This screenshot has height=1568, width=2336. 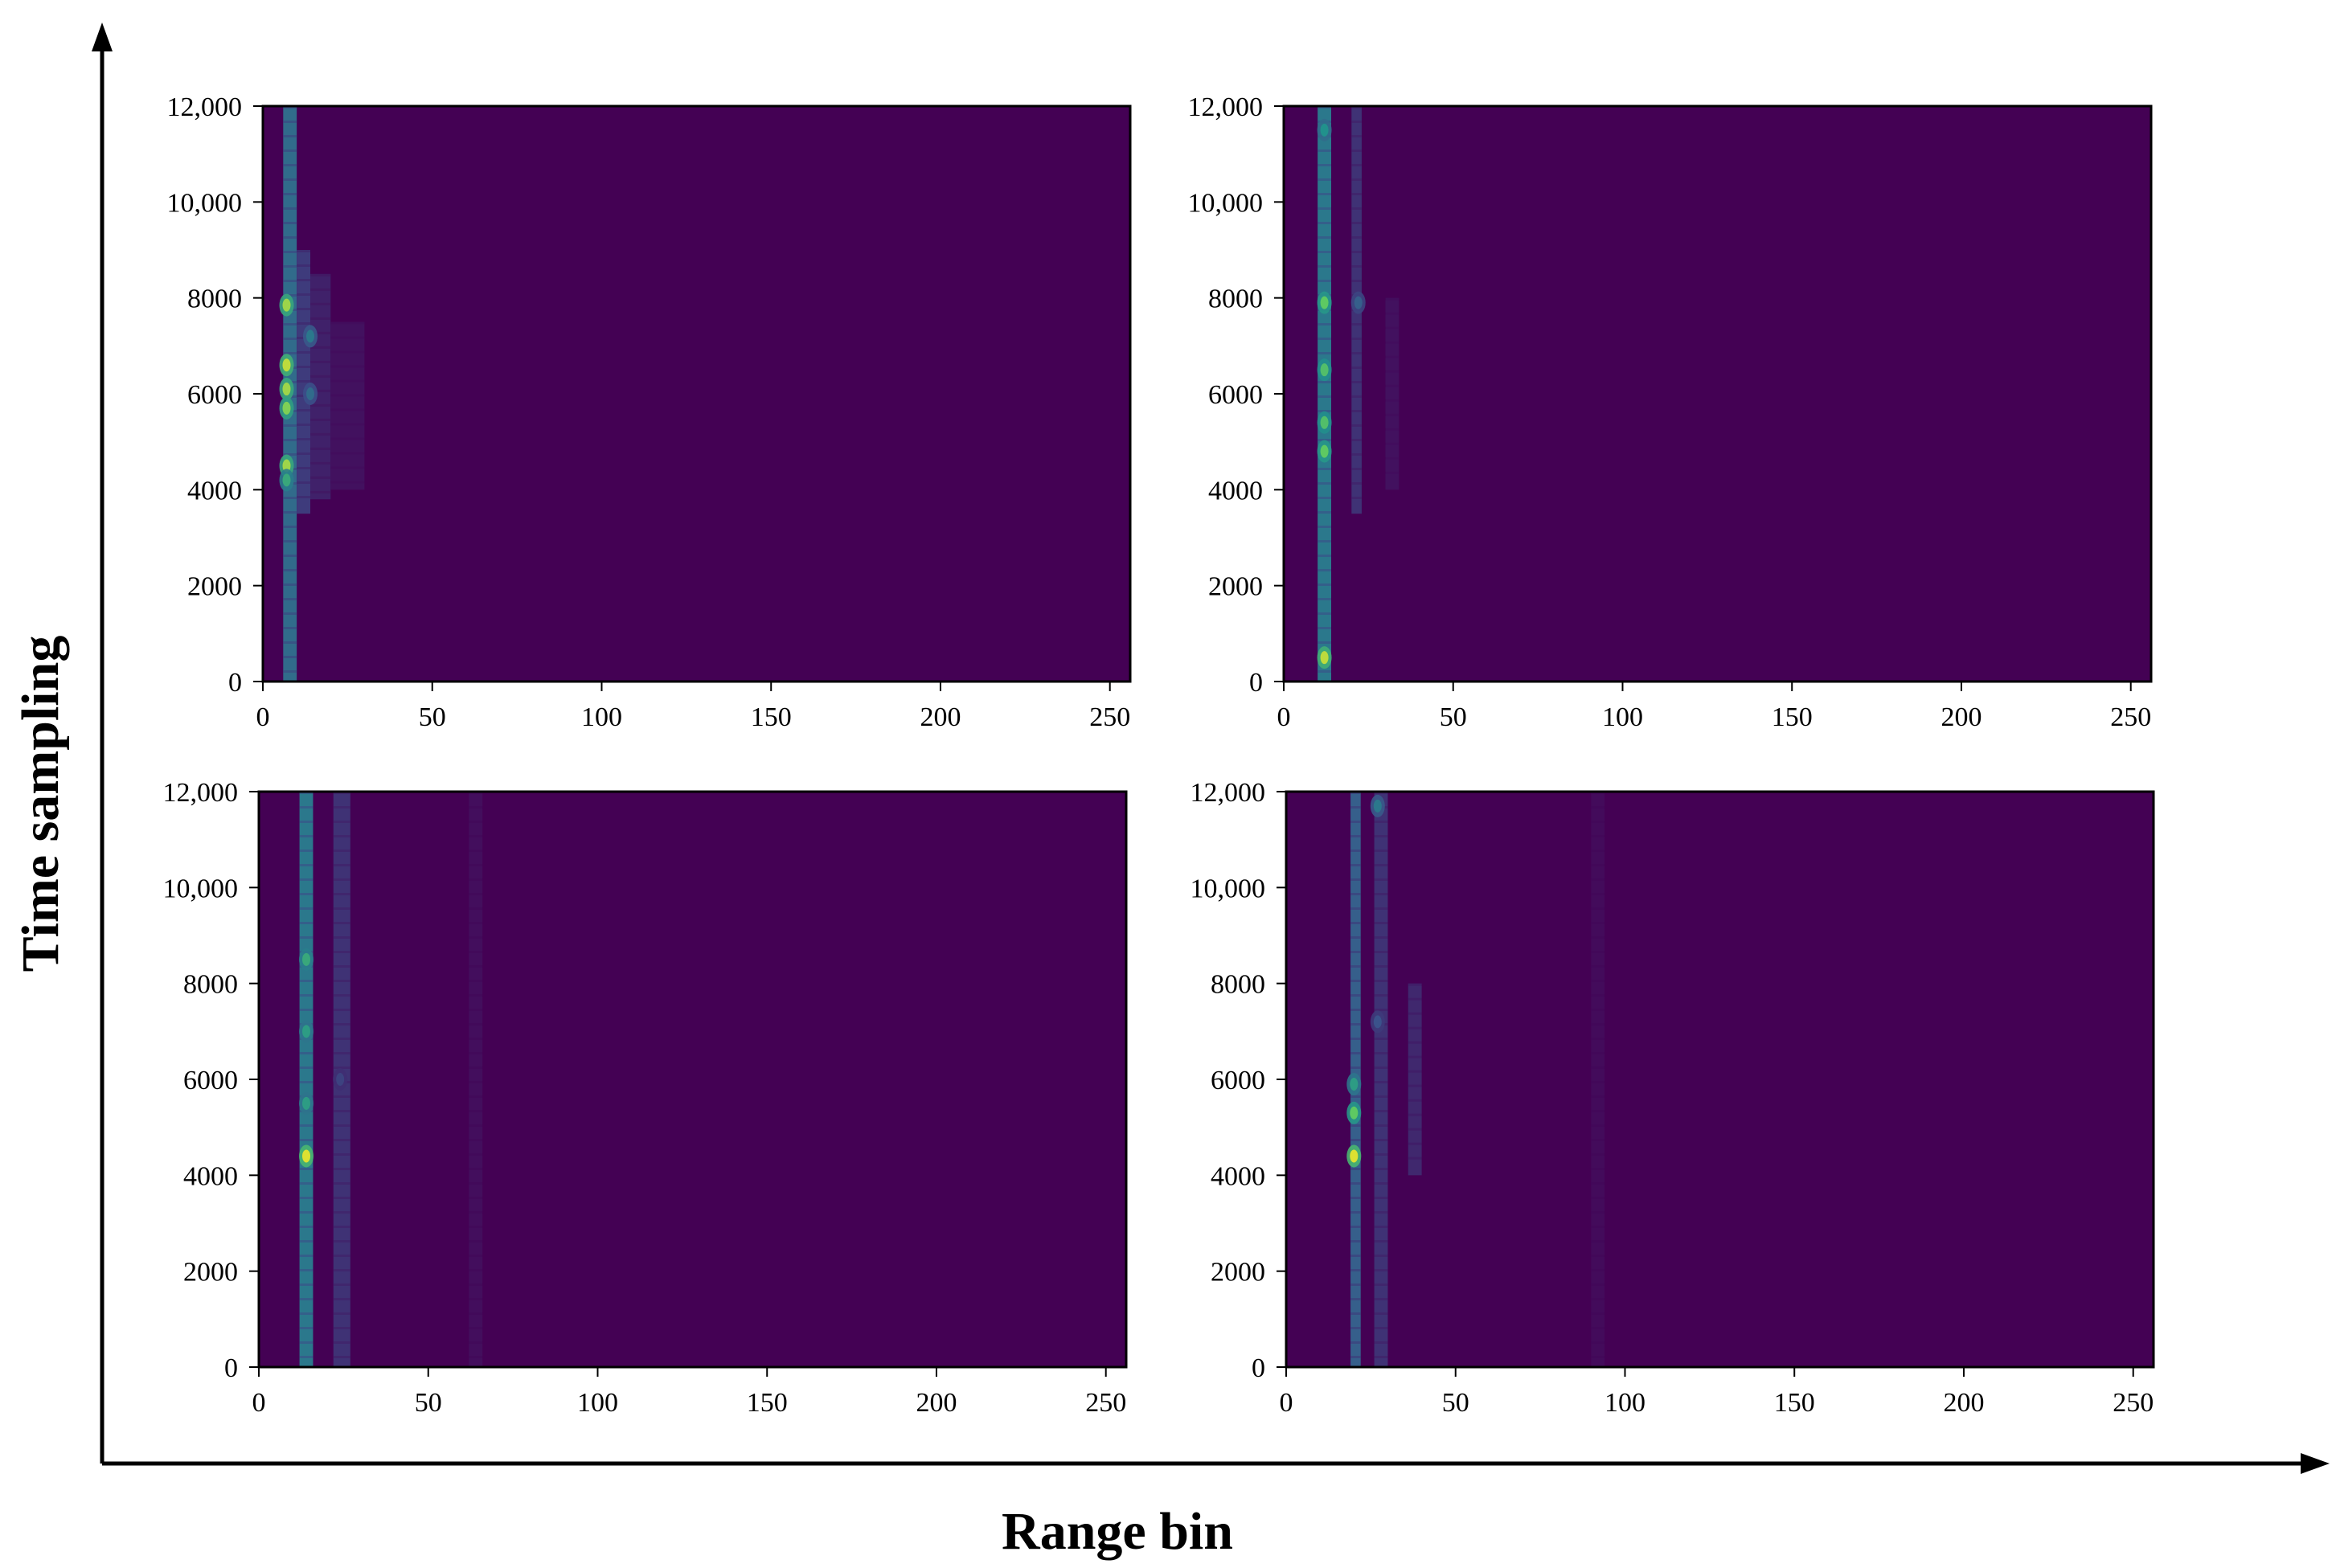 What do you see at coordinates (235, 683) in the screenshot?
I see `y-tick-label: 0` at bounding box center [235, 683].